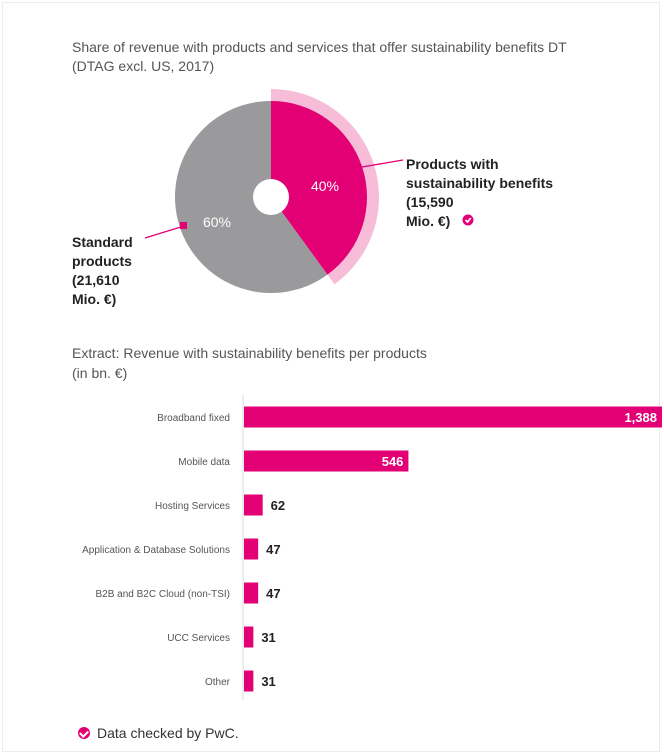  Describe the element at coordinates (273, 593) in the screenshot. I see `bar-value-label-4: 47` at that location.